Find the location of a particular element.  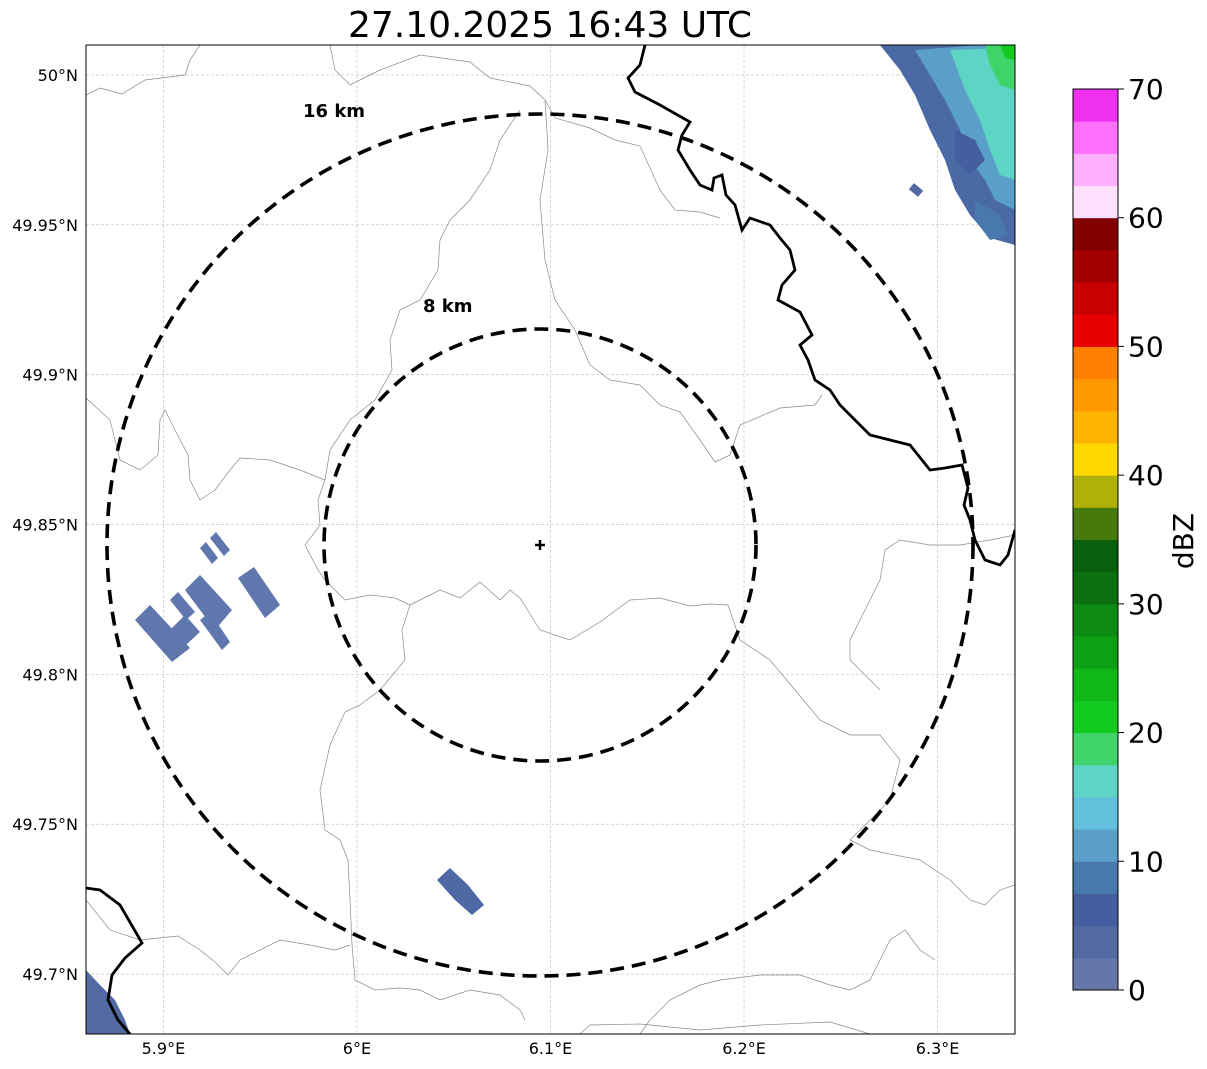

colorbar-tick-label: 10 is located at coordinates (1146, 861).